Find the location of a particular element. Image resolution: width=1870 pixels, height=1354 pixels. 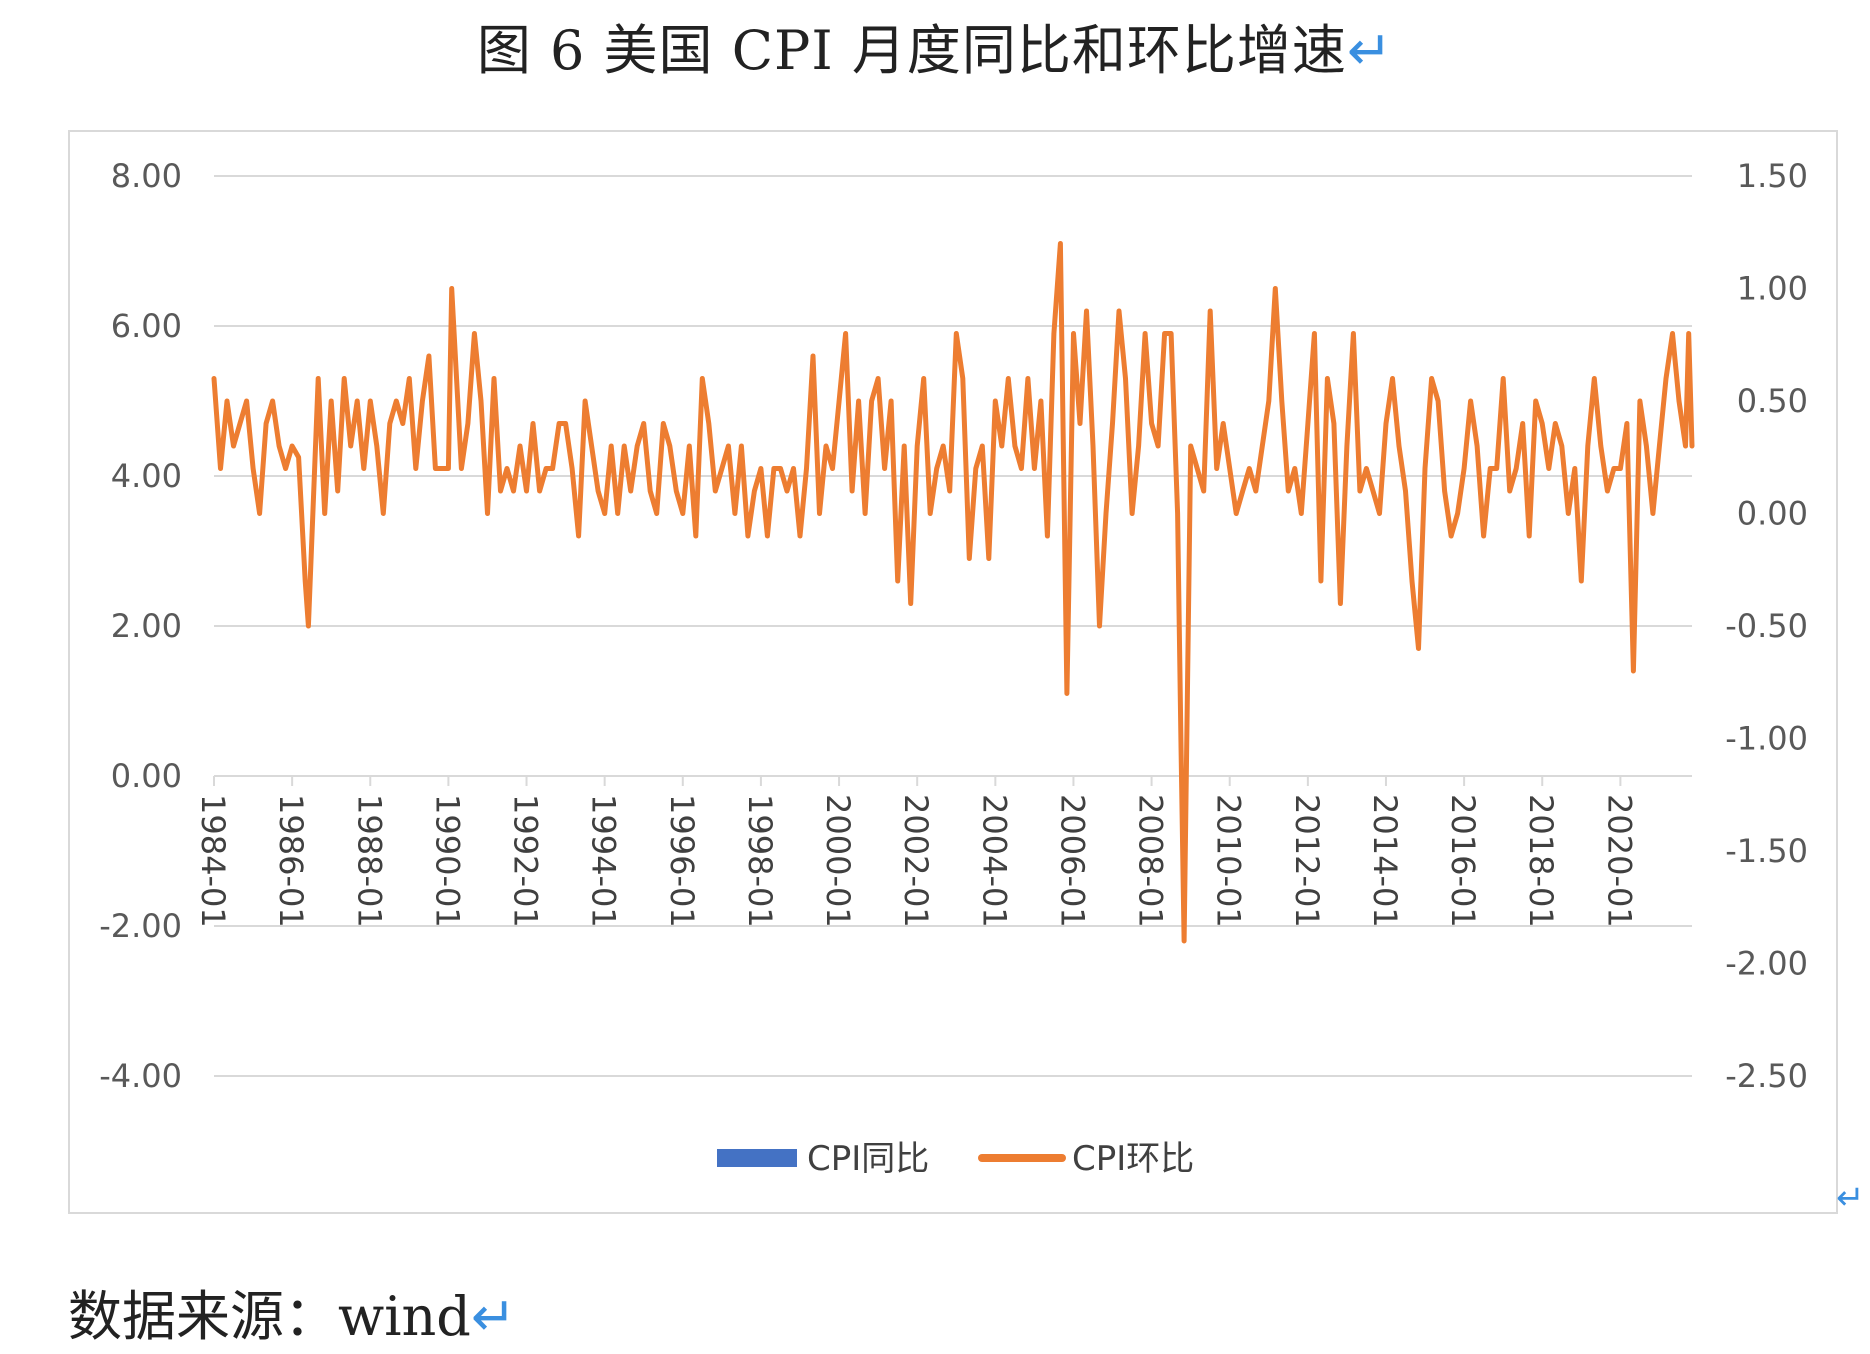

source-text: 数据来源：wind is located at coordinates (269, 1316).